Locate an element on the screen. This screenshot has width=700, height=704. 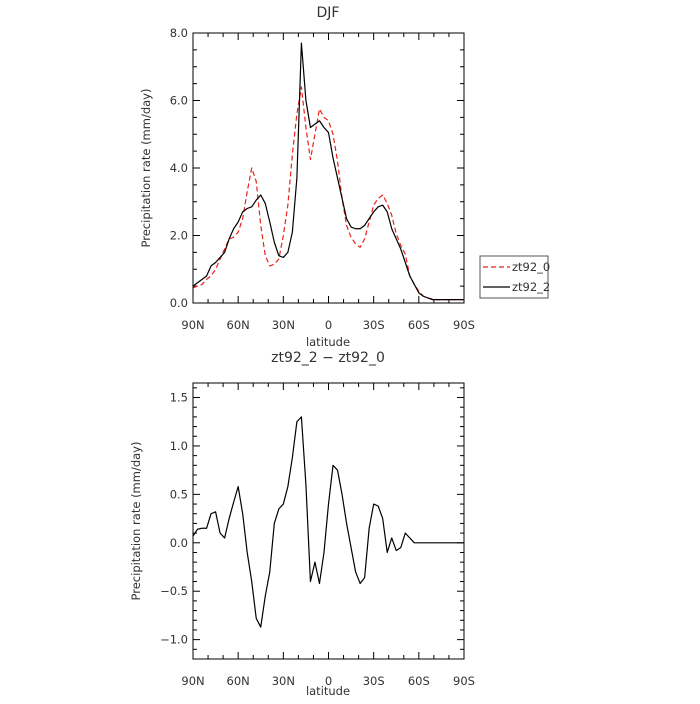
legend: zt92_0 zt92_2 is located at coordinates (514, 277).